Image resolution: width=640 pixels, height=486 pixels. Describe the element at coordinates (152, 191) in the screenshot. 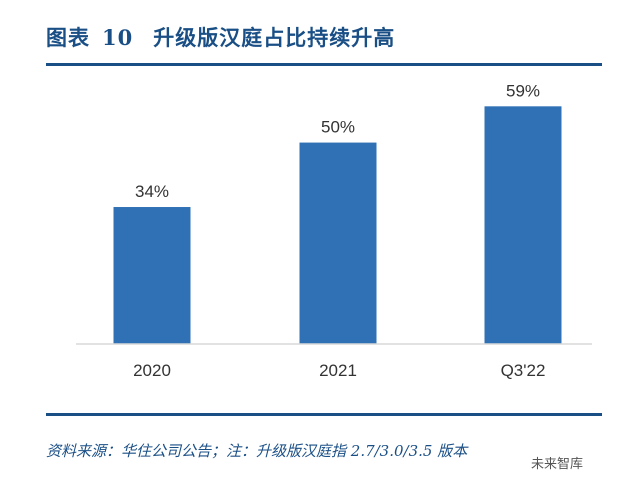

I see `value-label-0: 34%` at that location.